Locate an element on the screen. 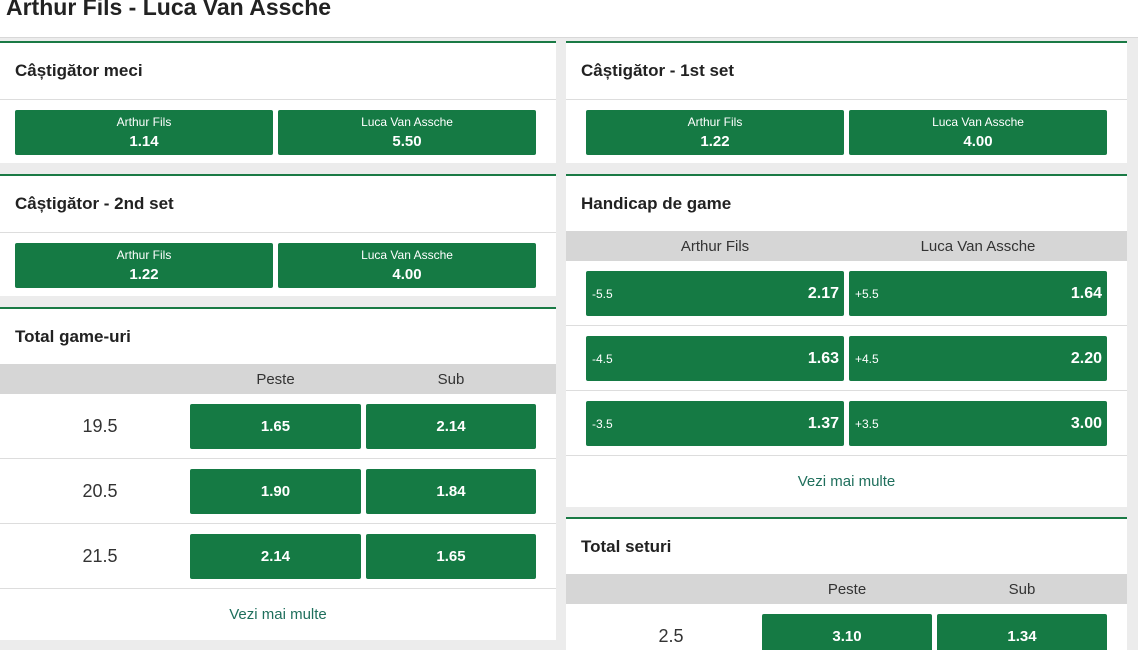 The image size is (1138, 650). top-bar: Arthur Fils - Luca Van Assche is located at coordinates (569, 19).